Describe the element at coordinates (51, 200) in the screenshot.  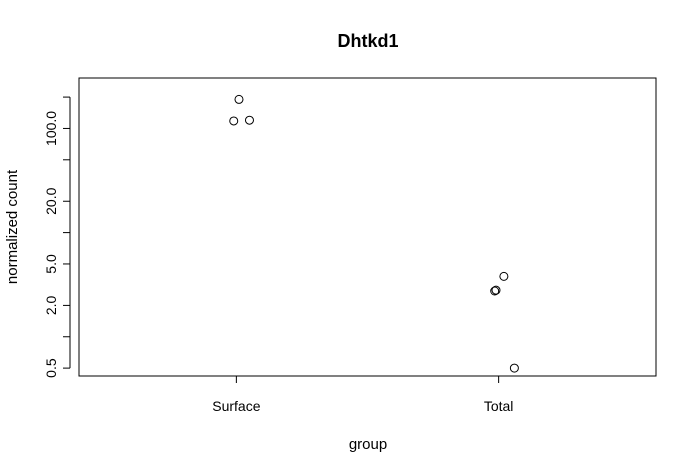
I see `y-tick-label: 20.0` at that location.